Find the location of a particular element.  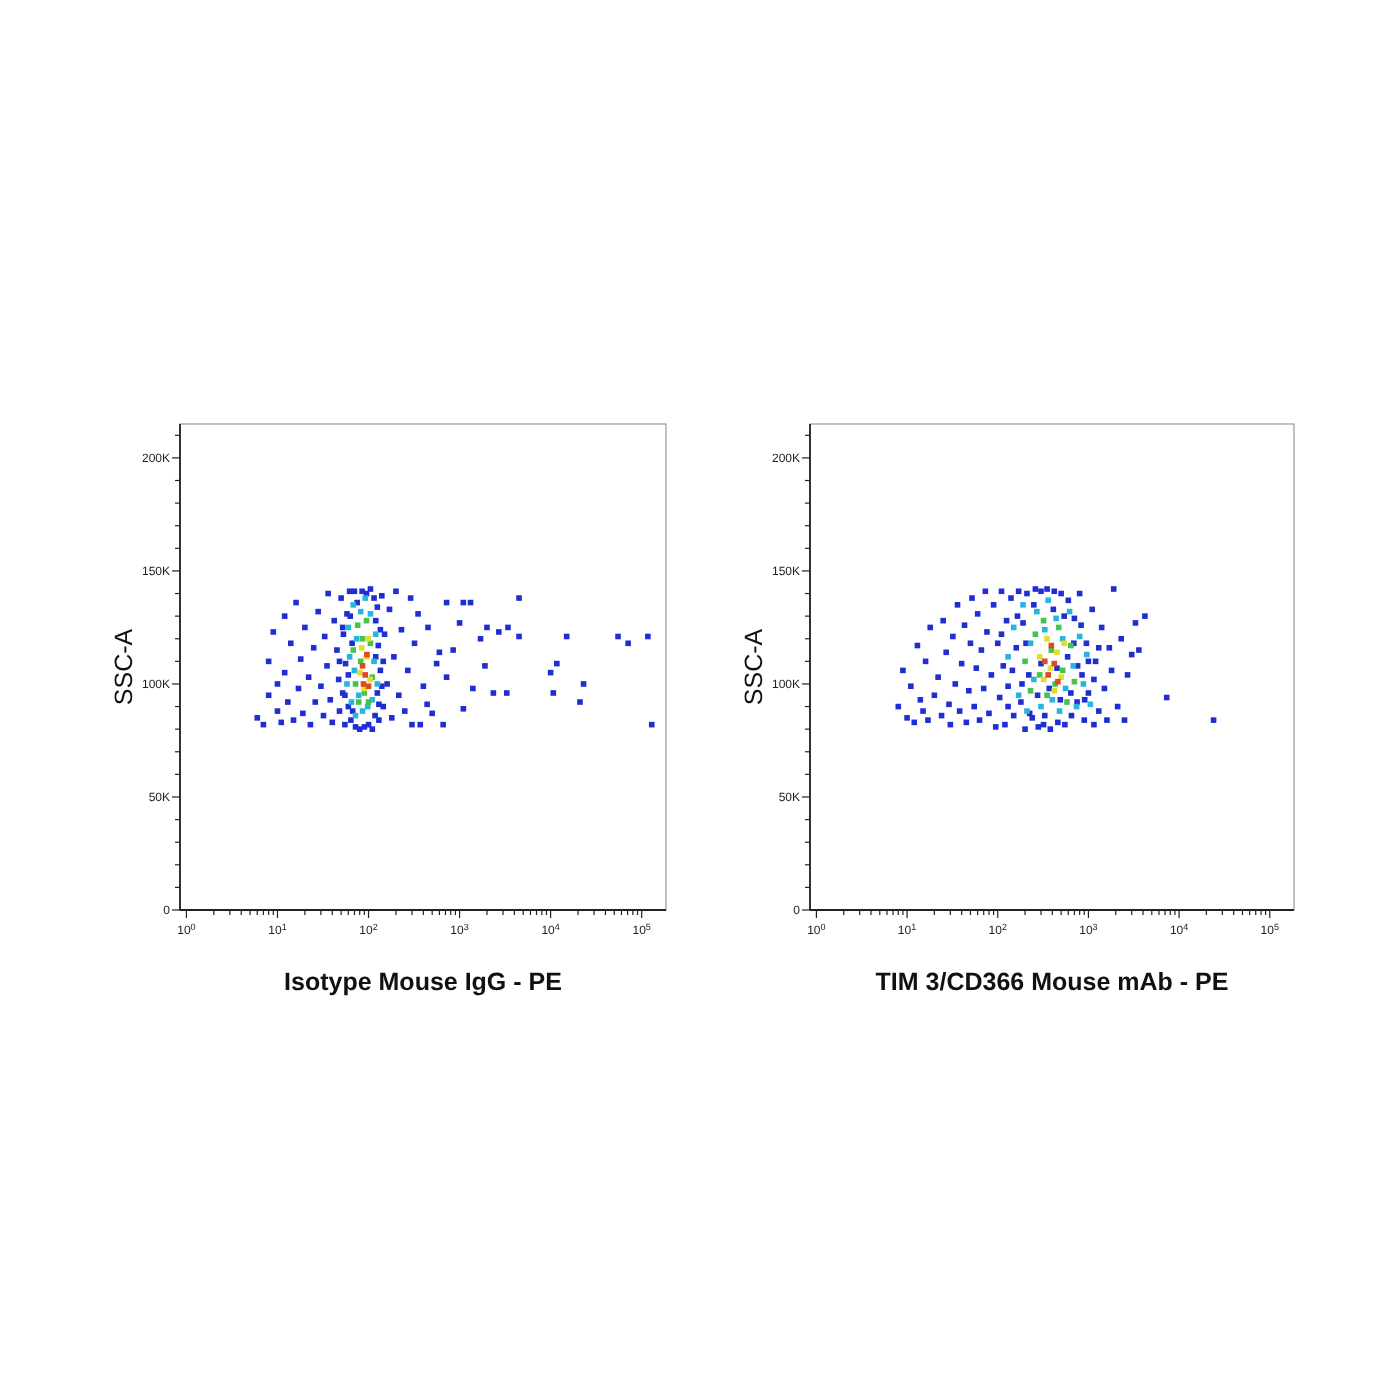

x-axis-title: TIM 3/CD366 Mouse mAb - PE is located at coordinates (1052, 982).